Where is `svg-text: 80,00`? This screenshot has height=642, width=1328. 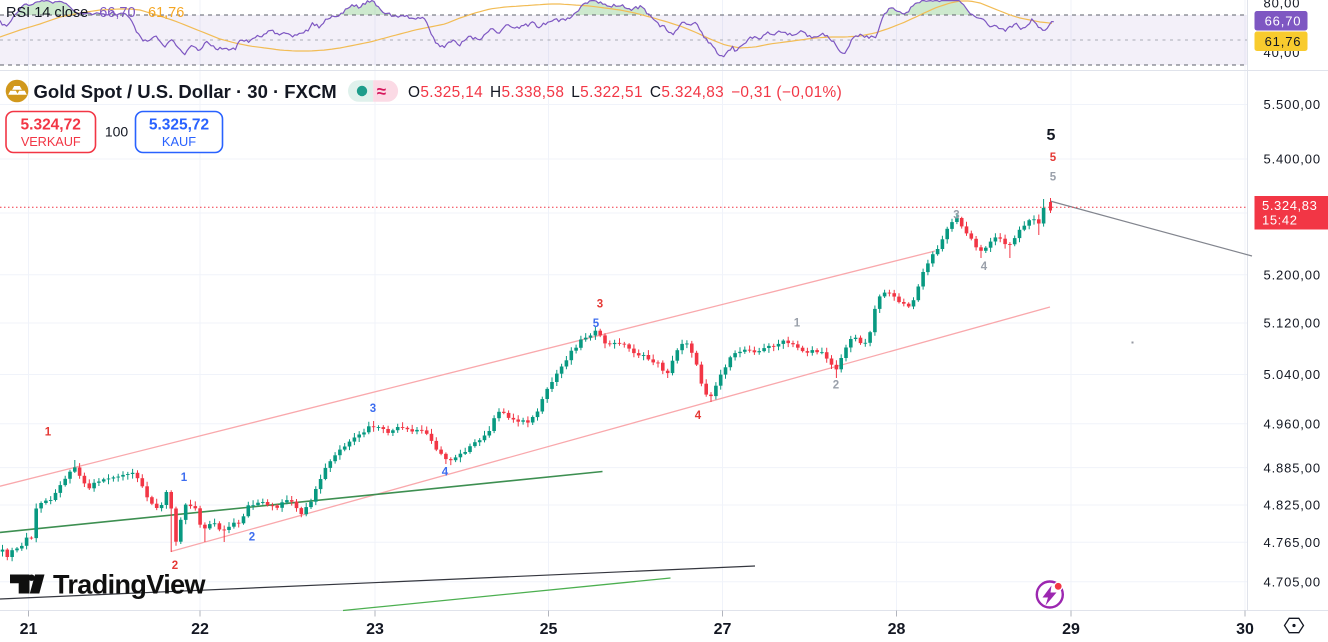 svg-text: 80,00 is located at coordinates (1282, 5).